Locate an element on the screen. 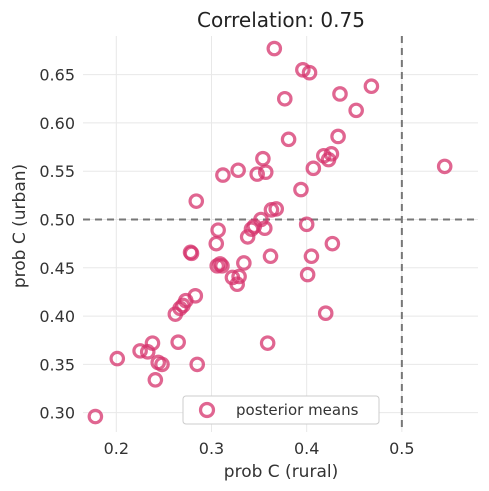  y-tick-label: 0.60 is located at coordinates (57, 123).